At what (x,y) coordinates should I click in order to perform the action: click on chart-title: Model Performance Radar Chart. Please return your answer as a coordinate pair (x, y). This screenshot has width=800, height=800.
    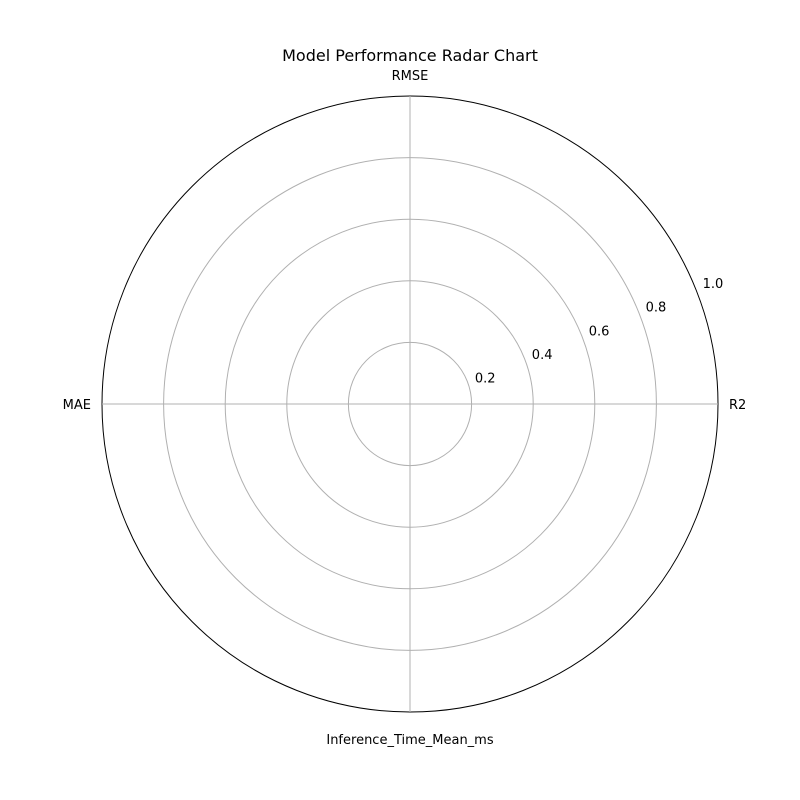
    Looking at the image, I should click on (410, 55).